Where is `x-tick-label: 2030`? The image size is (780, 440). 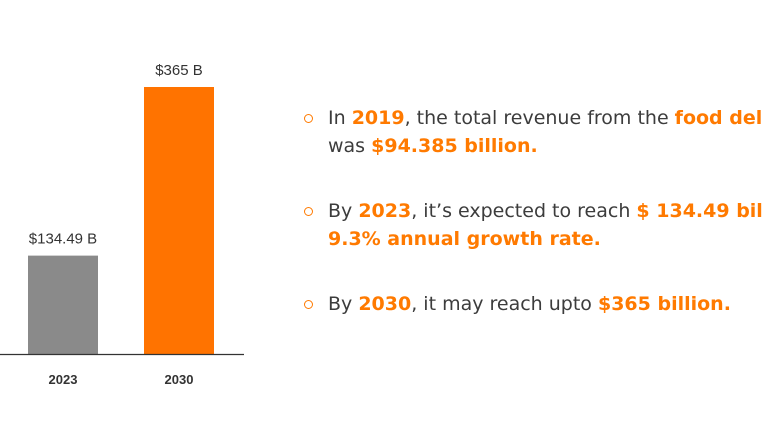
x-tick-label: 2030 is located at coordinates (179, 379).